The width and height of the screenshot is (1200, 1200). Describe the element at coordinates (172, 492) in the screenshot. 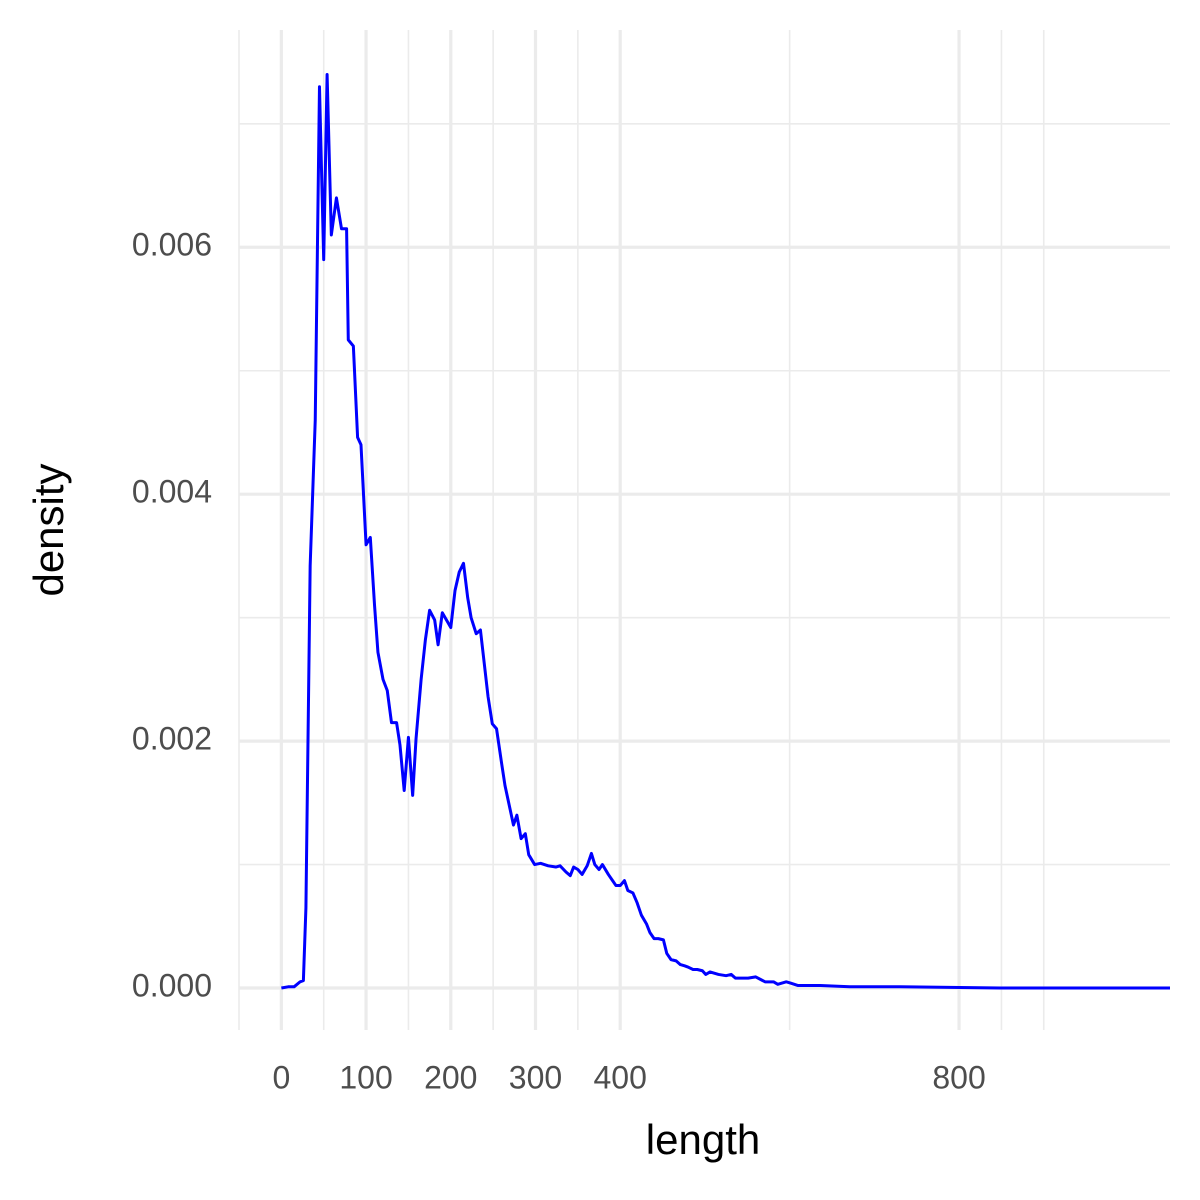

I see `y-tick-label: 0.004` at that location.